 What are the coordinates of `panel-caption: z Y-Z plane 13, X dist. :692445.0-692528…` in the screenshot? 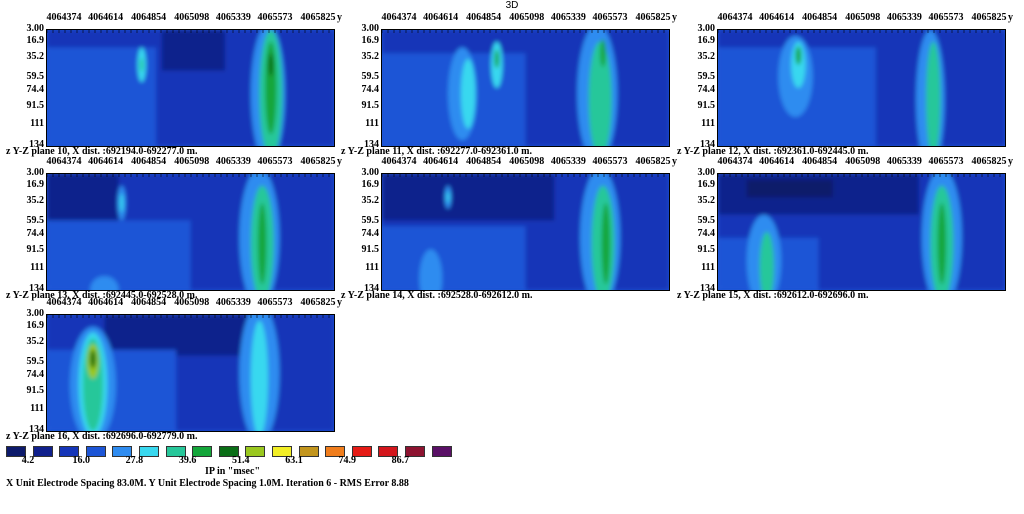 It's located at (102, 296).